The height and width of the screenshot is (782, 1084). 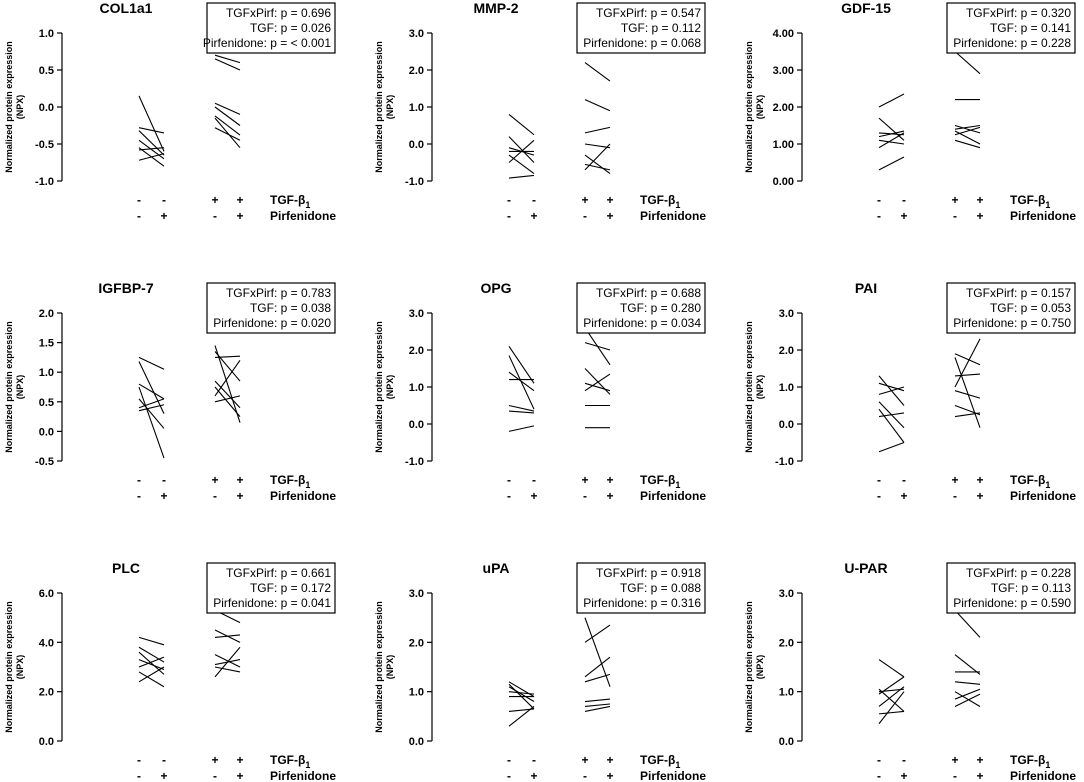 I want to click on y-tick-label: 6.0, so click(x=46, y=594).